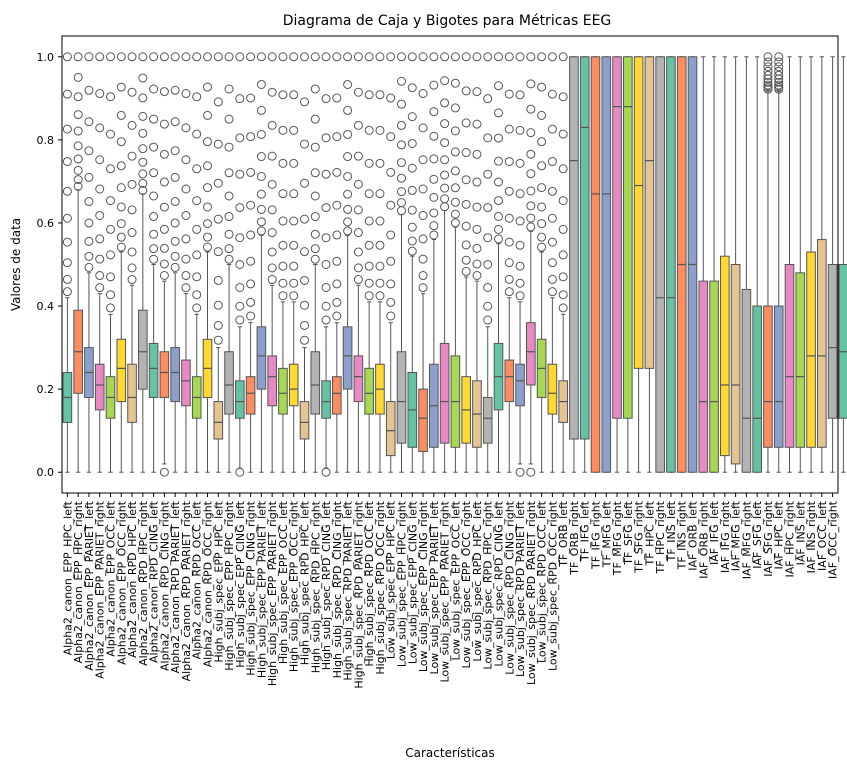 This screenshot has width=847, height=771. I want to click on x-tick-label: TF_INS_left, so click(671, 531).